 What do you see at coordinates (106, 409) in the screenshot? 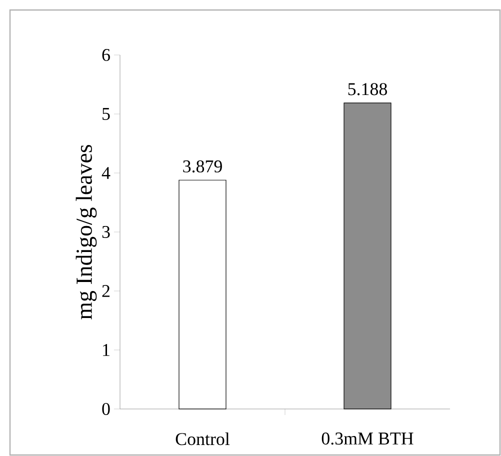
I see `y-tick-label: 0` at bounding box center [106, 409].